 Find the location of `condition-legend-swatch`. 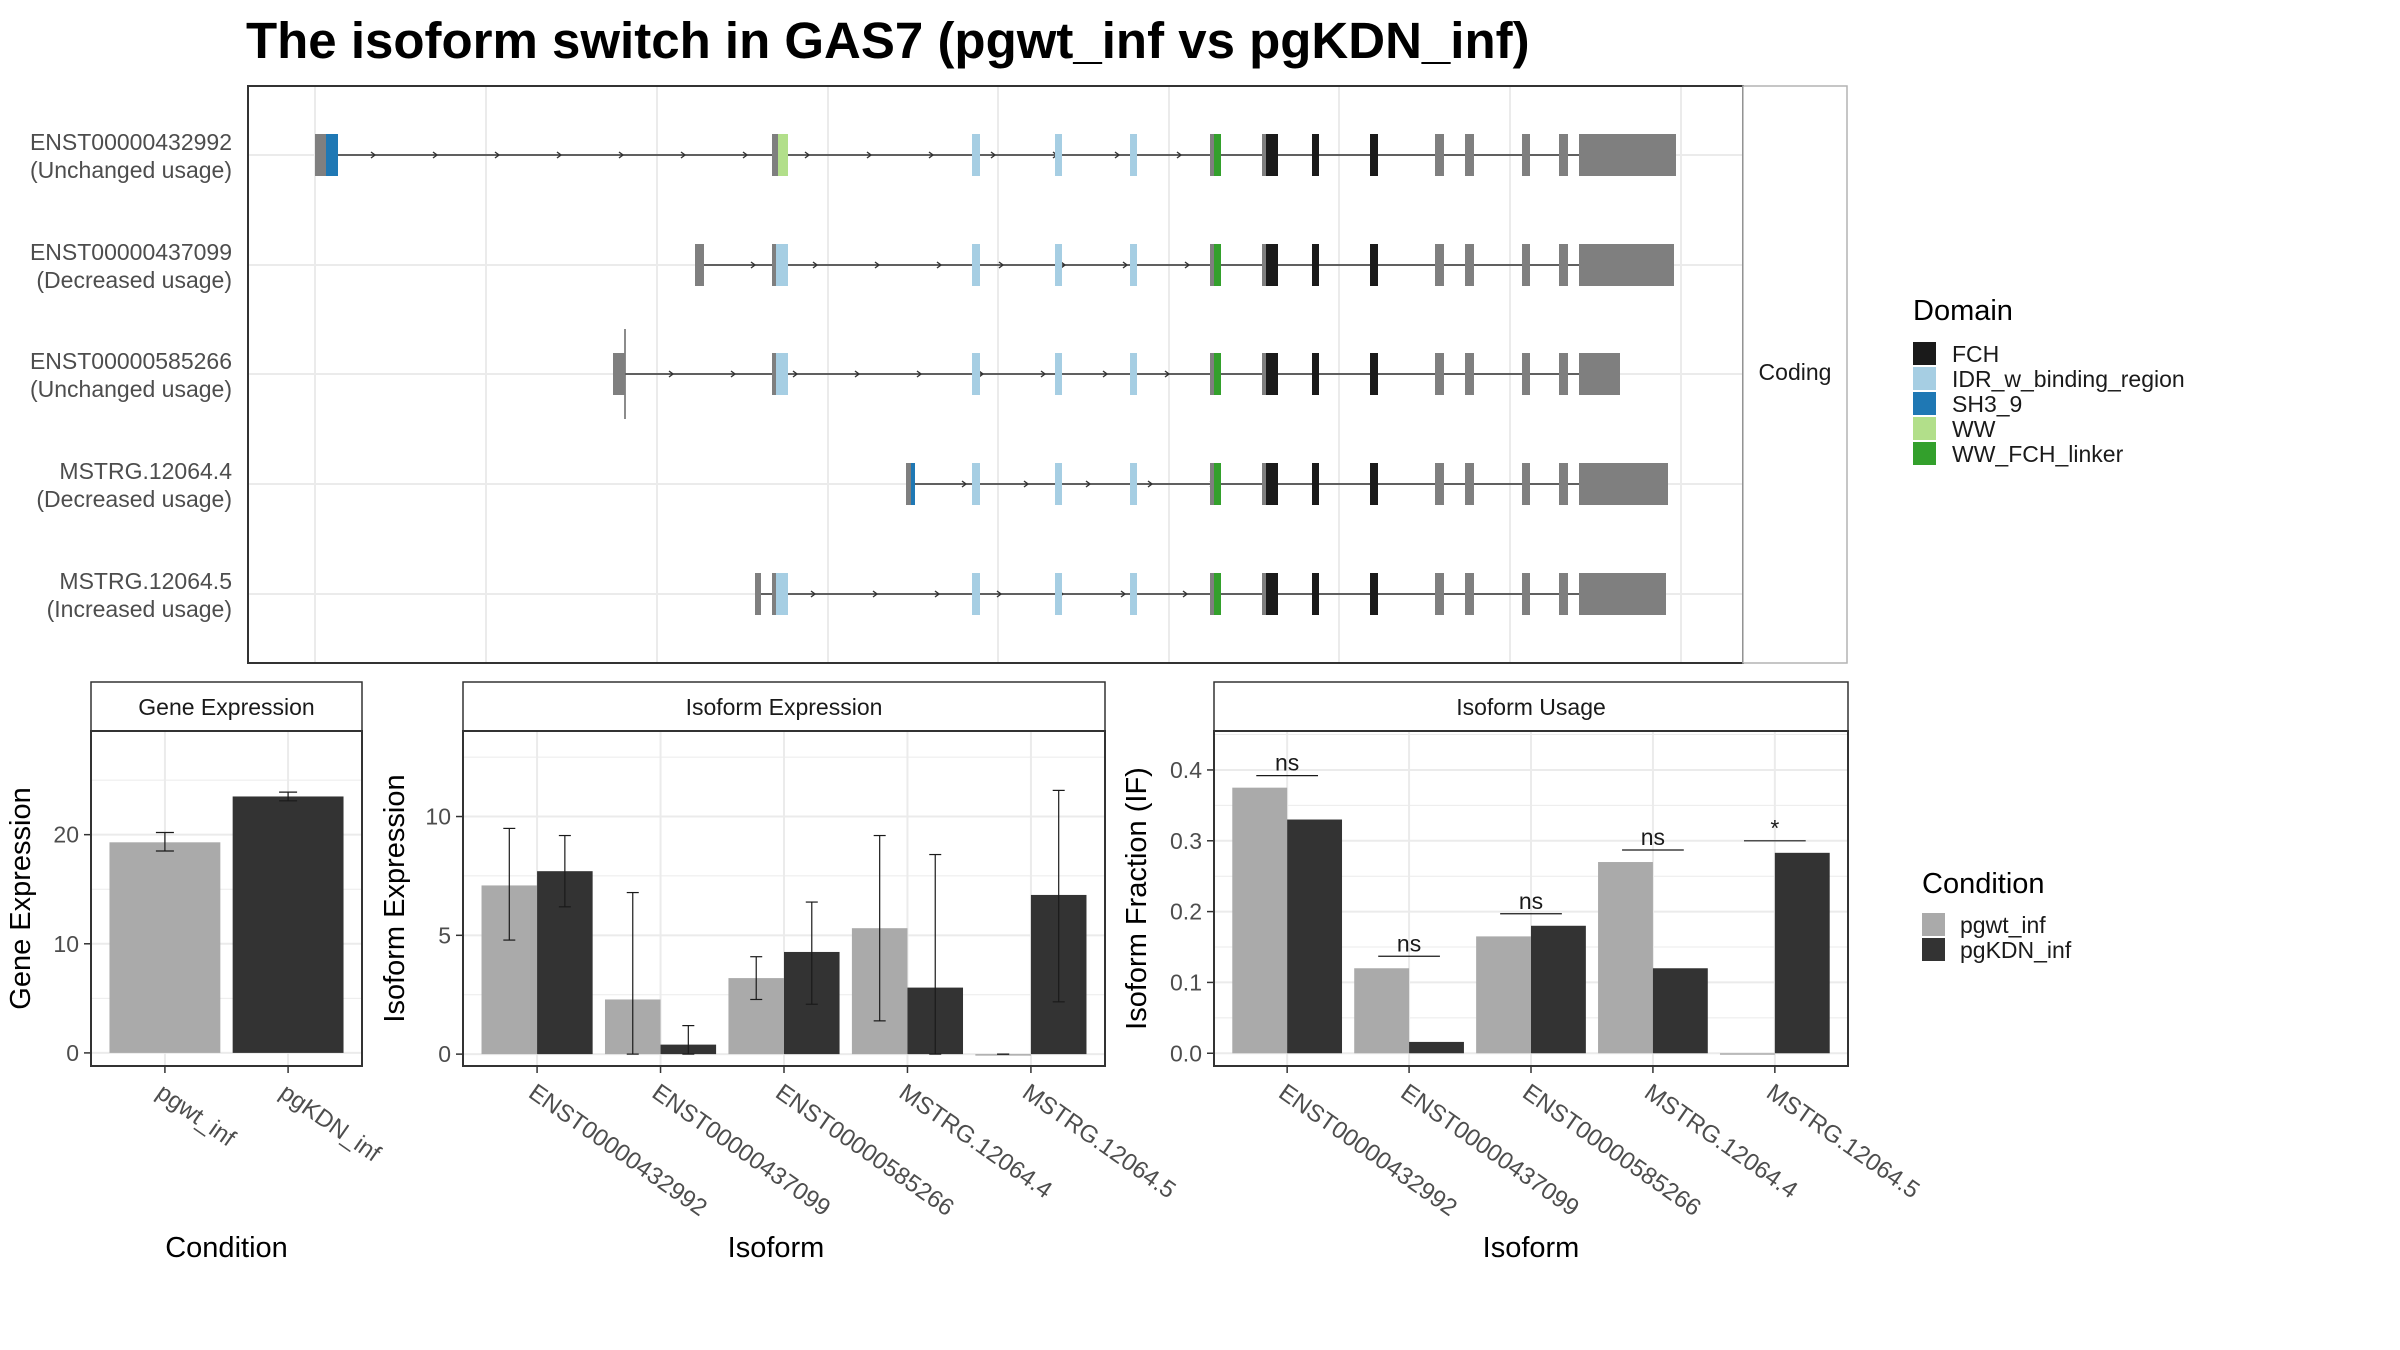

condition-legend-swatch is located at coordinates (1933, 924).